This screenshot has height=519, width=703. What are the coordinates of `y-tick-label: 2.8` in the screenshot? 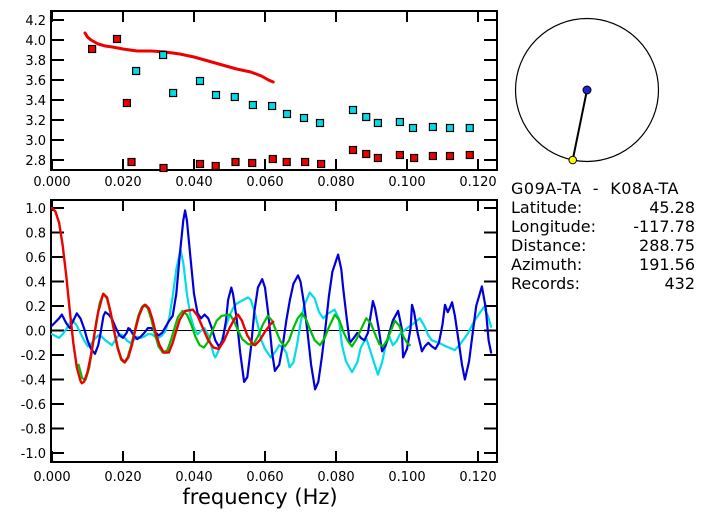 It's located at (35, 161).